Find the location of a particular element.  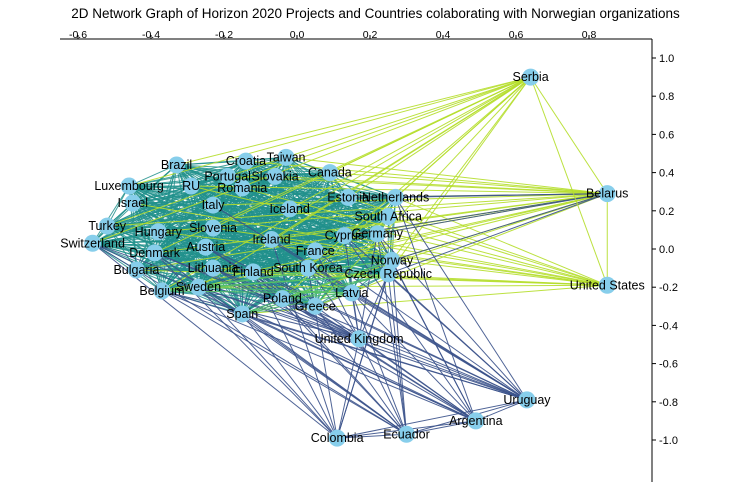

node-label: Romania is located at coordinates (242, 188).